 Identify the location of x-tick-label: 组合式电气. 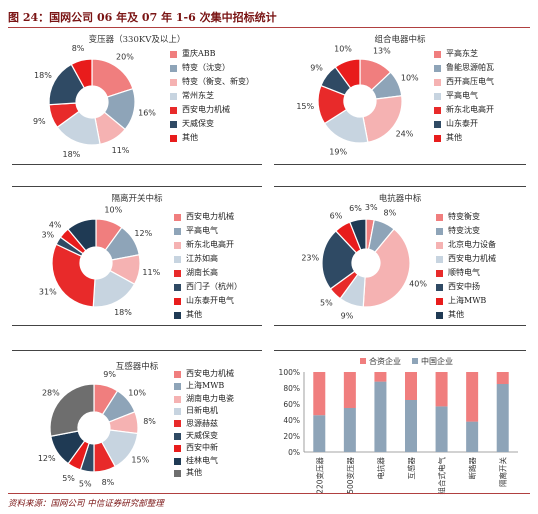
(442, 476).